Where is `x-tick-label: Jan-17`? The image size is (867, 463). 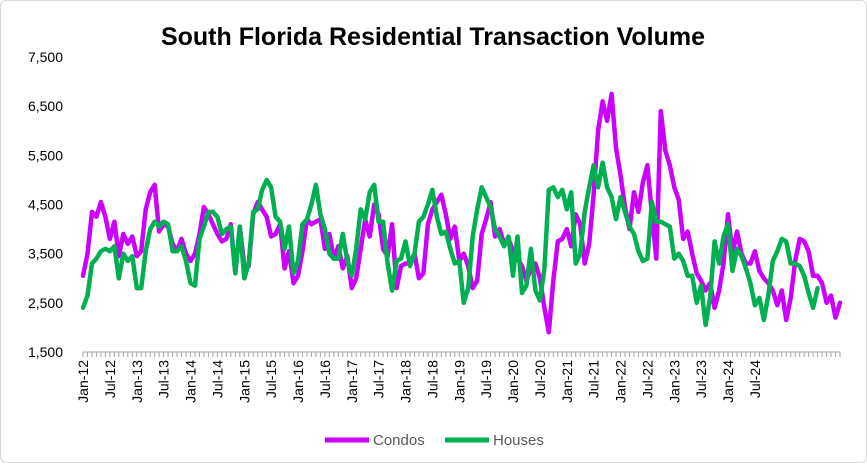 x-tick-label: Jan-17 is located at coordinates (352, 381).